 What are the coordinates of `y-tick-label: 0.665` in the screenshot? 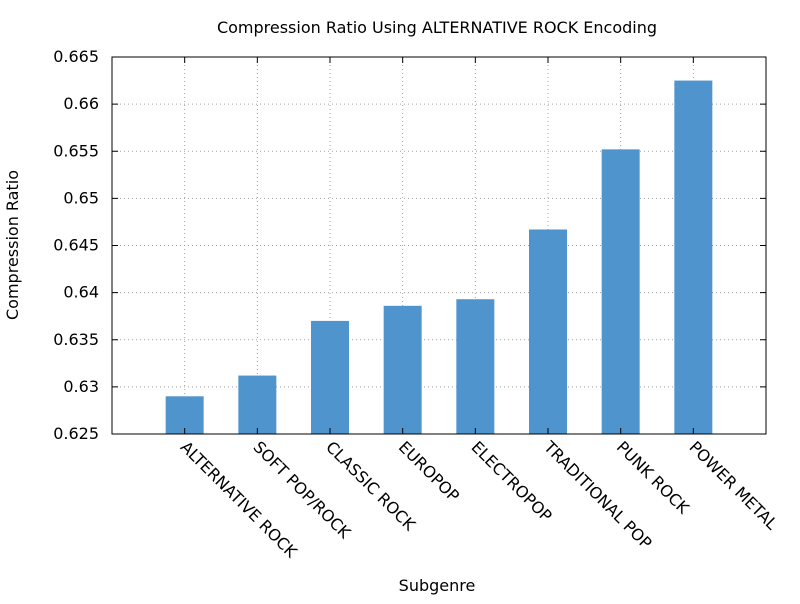 It's located at (76, 56).